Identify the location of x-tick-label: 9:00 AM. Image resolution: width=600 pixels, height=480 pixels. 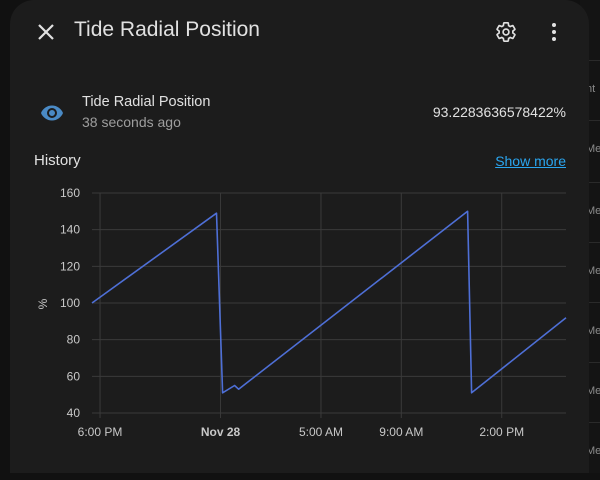
(401, 432).